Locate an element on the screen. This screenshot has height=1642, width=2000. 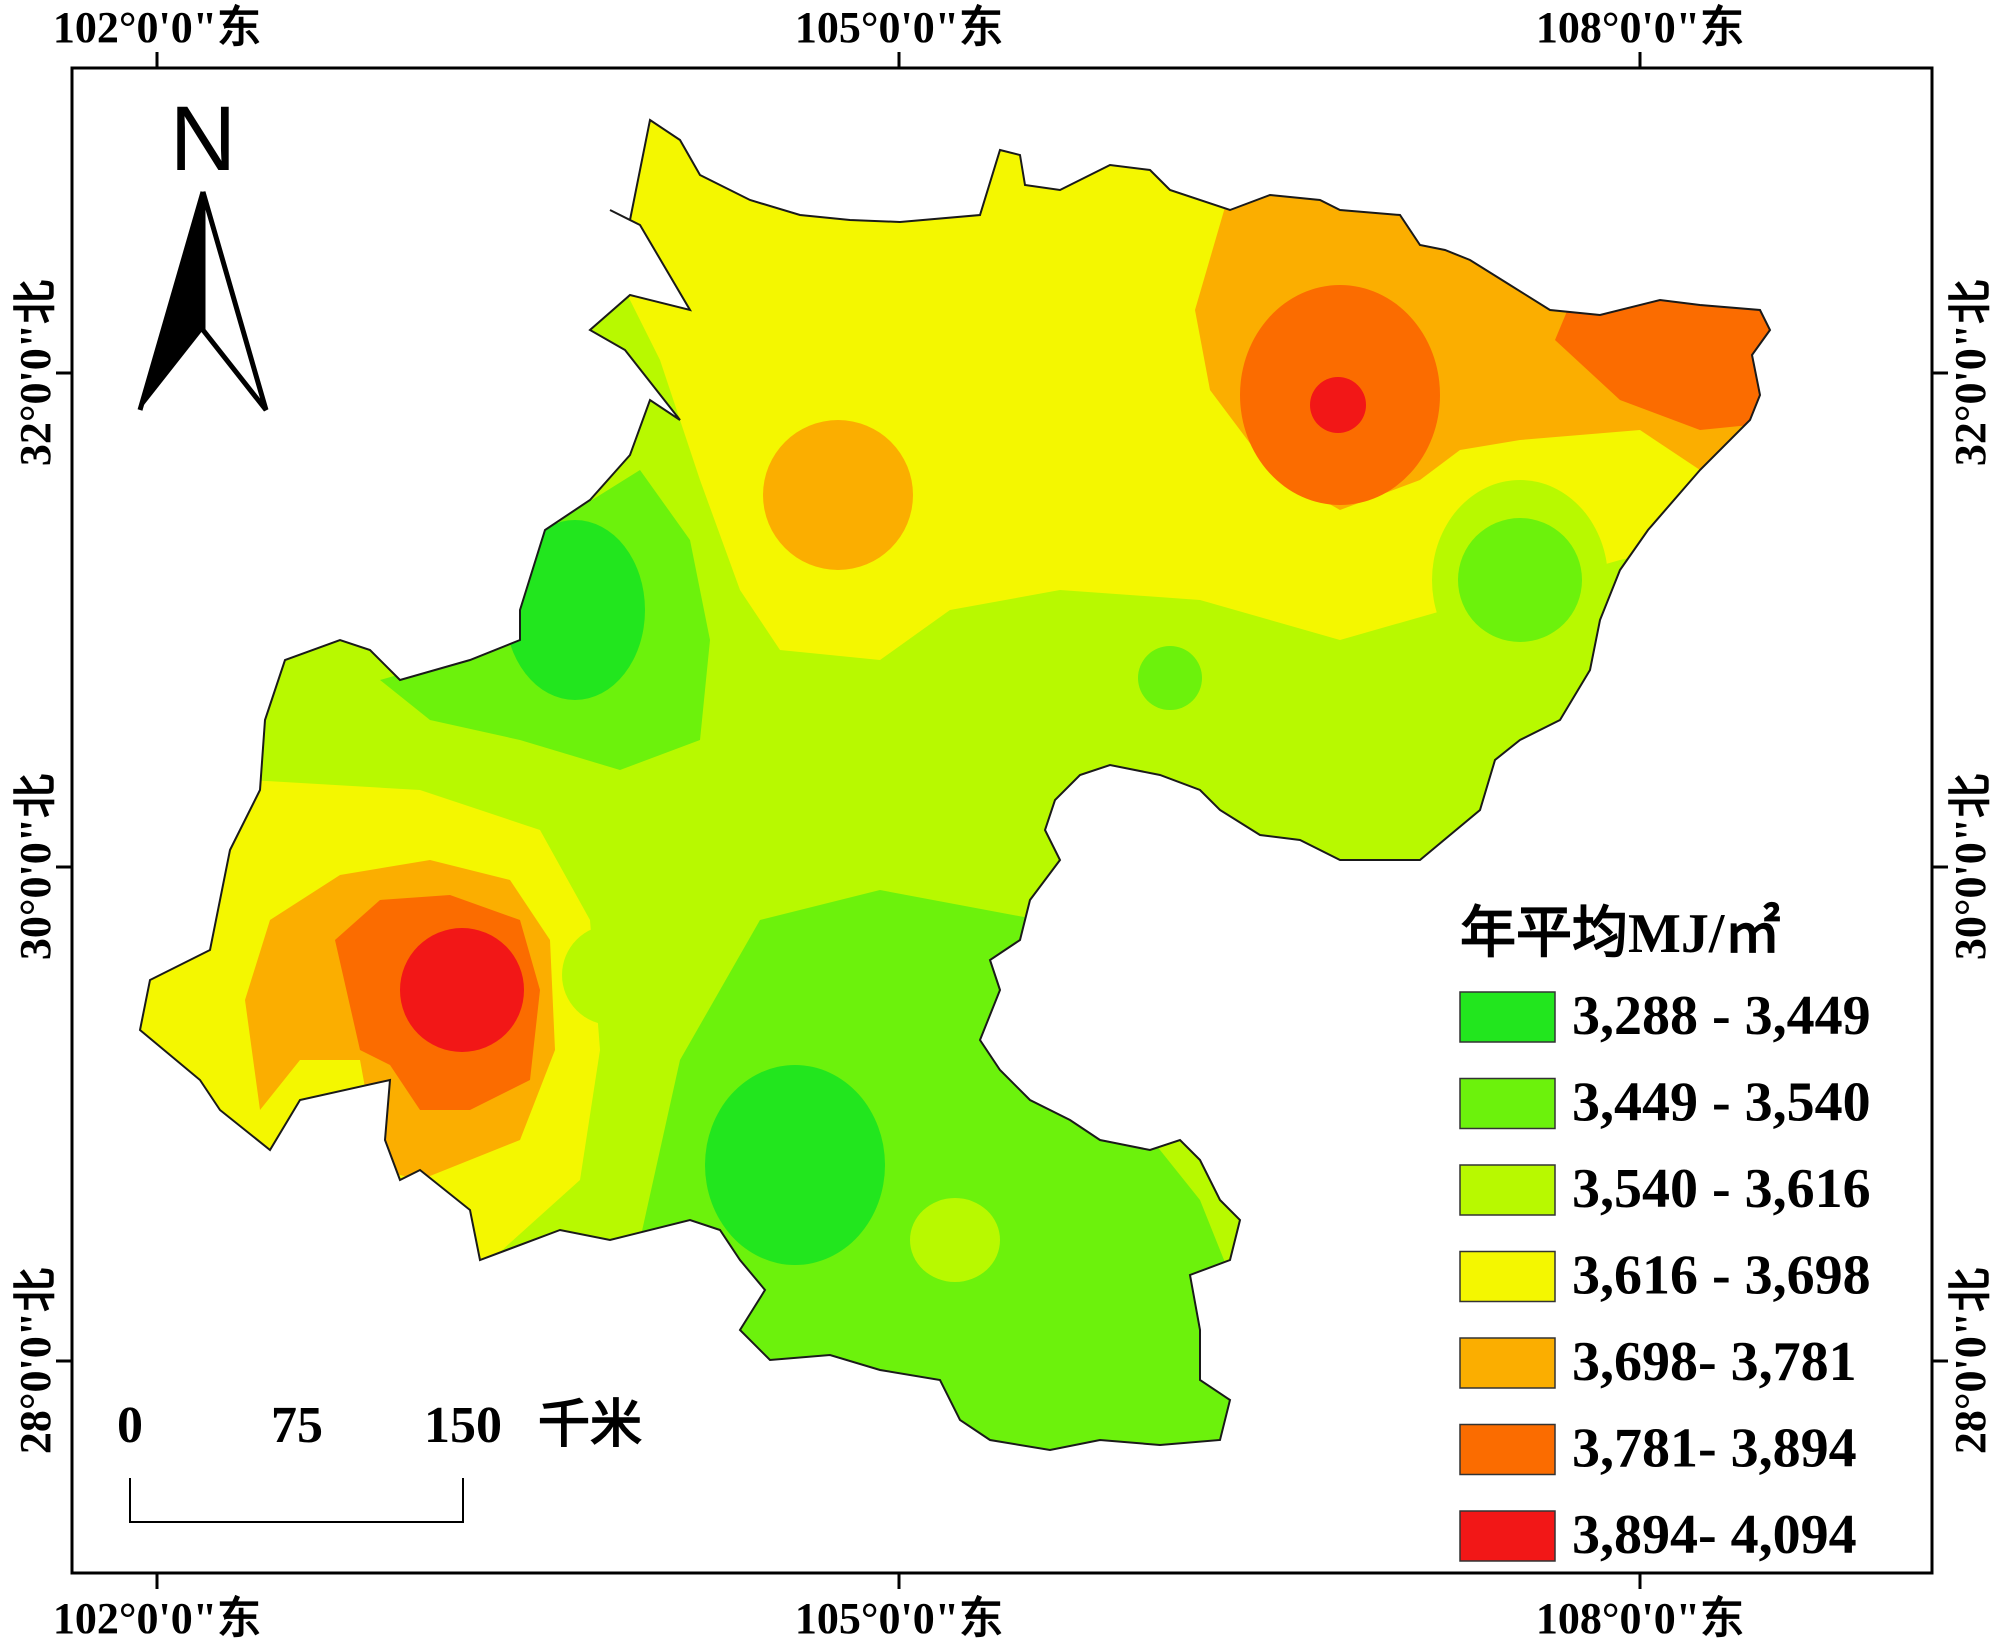
right-tick-label: 32°0'0"北 is located at coordinates (1970, 373).